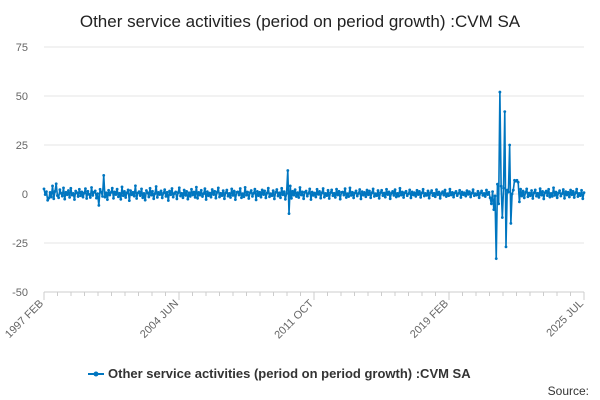 This screenshot has height=400, width=600. Describe the element at coordinates (25, 195) in the screenshot. I see `y-tick-label: 0` at that location.